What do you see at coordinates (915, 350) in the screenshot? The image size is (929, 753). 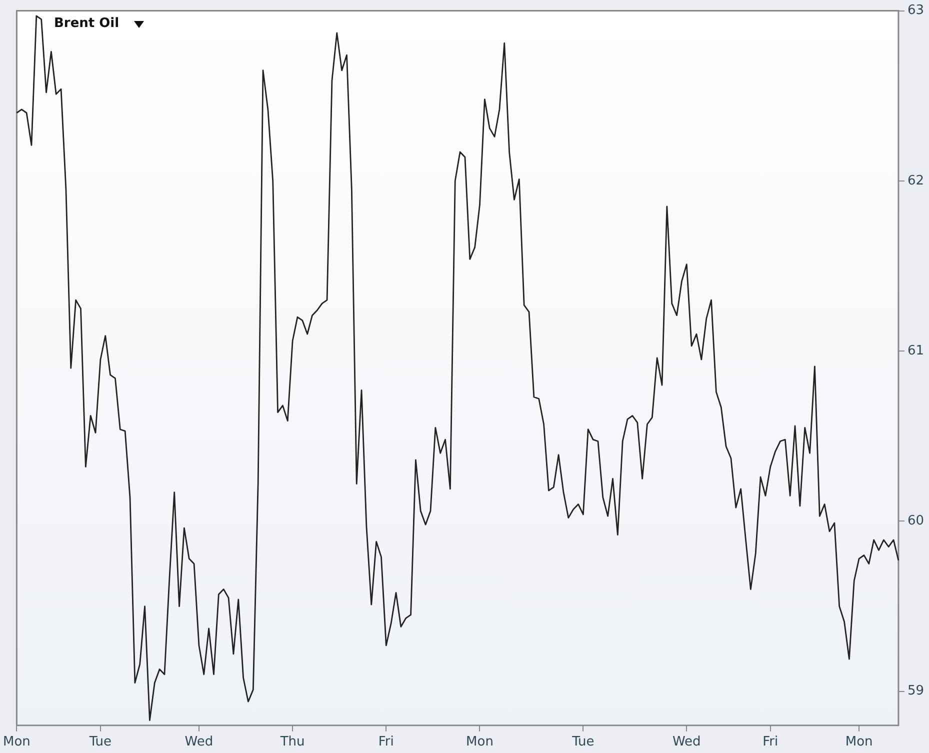 I see `y-tick-label: 61` at bounding box center [915, 350].